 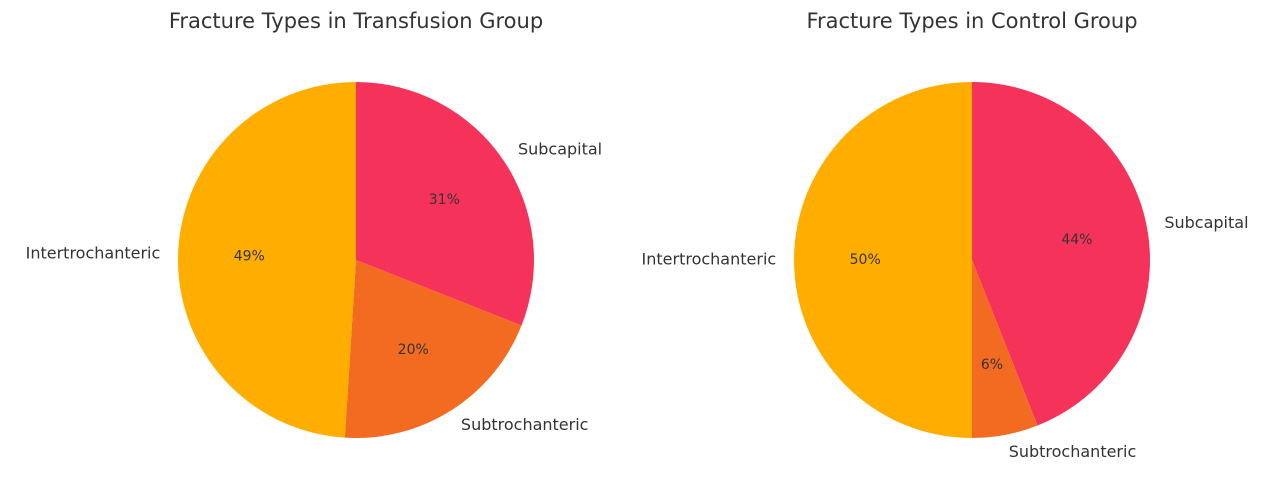 What do you see at coordinates (249, 257) in the screenshot?
I see `percent-label: 49%` at bounding box center [249, 257].